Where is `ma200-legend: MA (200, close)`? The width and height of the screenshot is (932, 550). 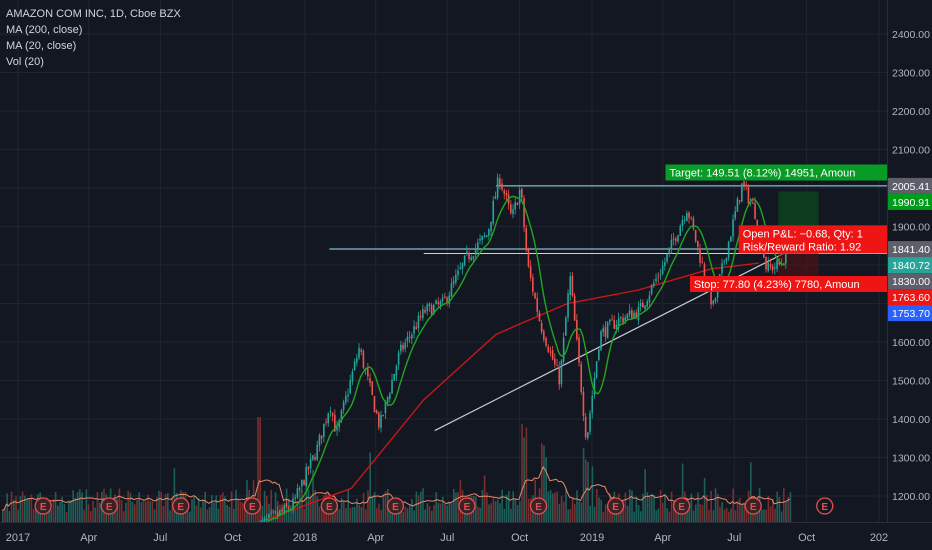
ma200-legend: MA (200, close) is located at coordinates (44, 30).